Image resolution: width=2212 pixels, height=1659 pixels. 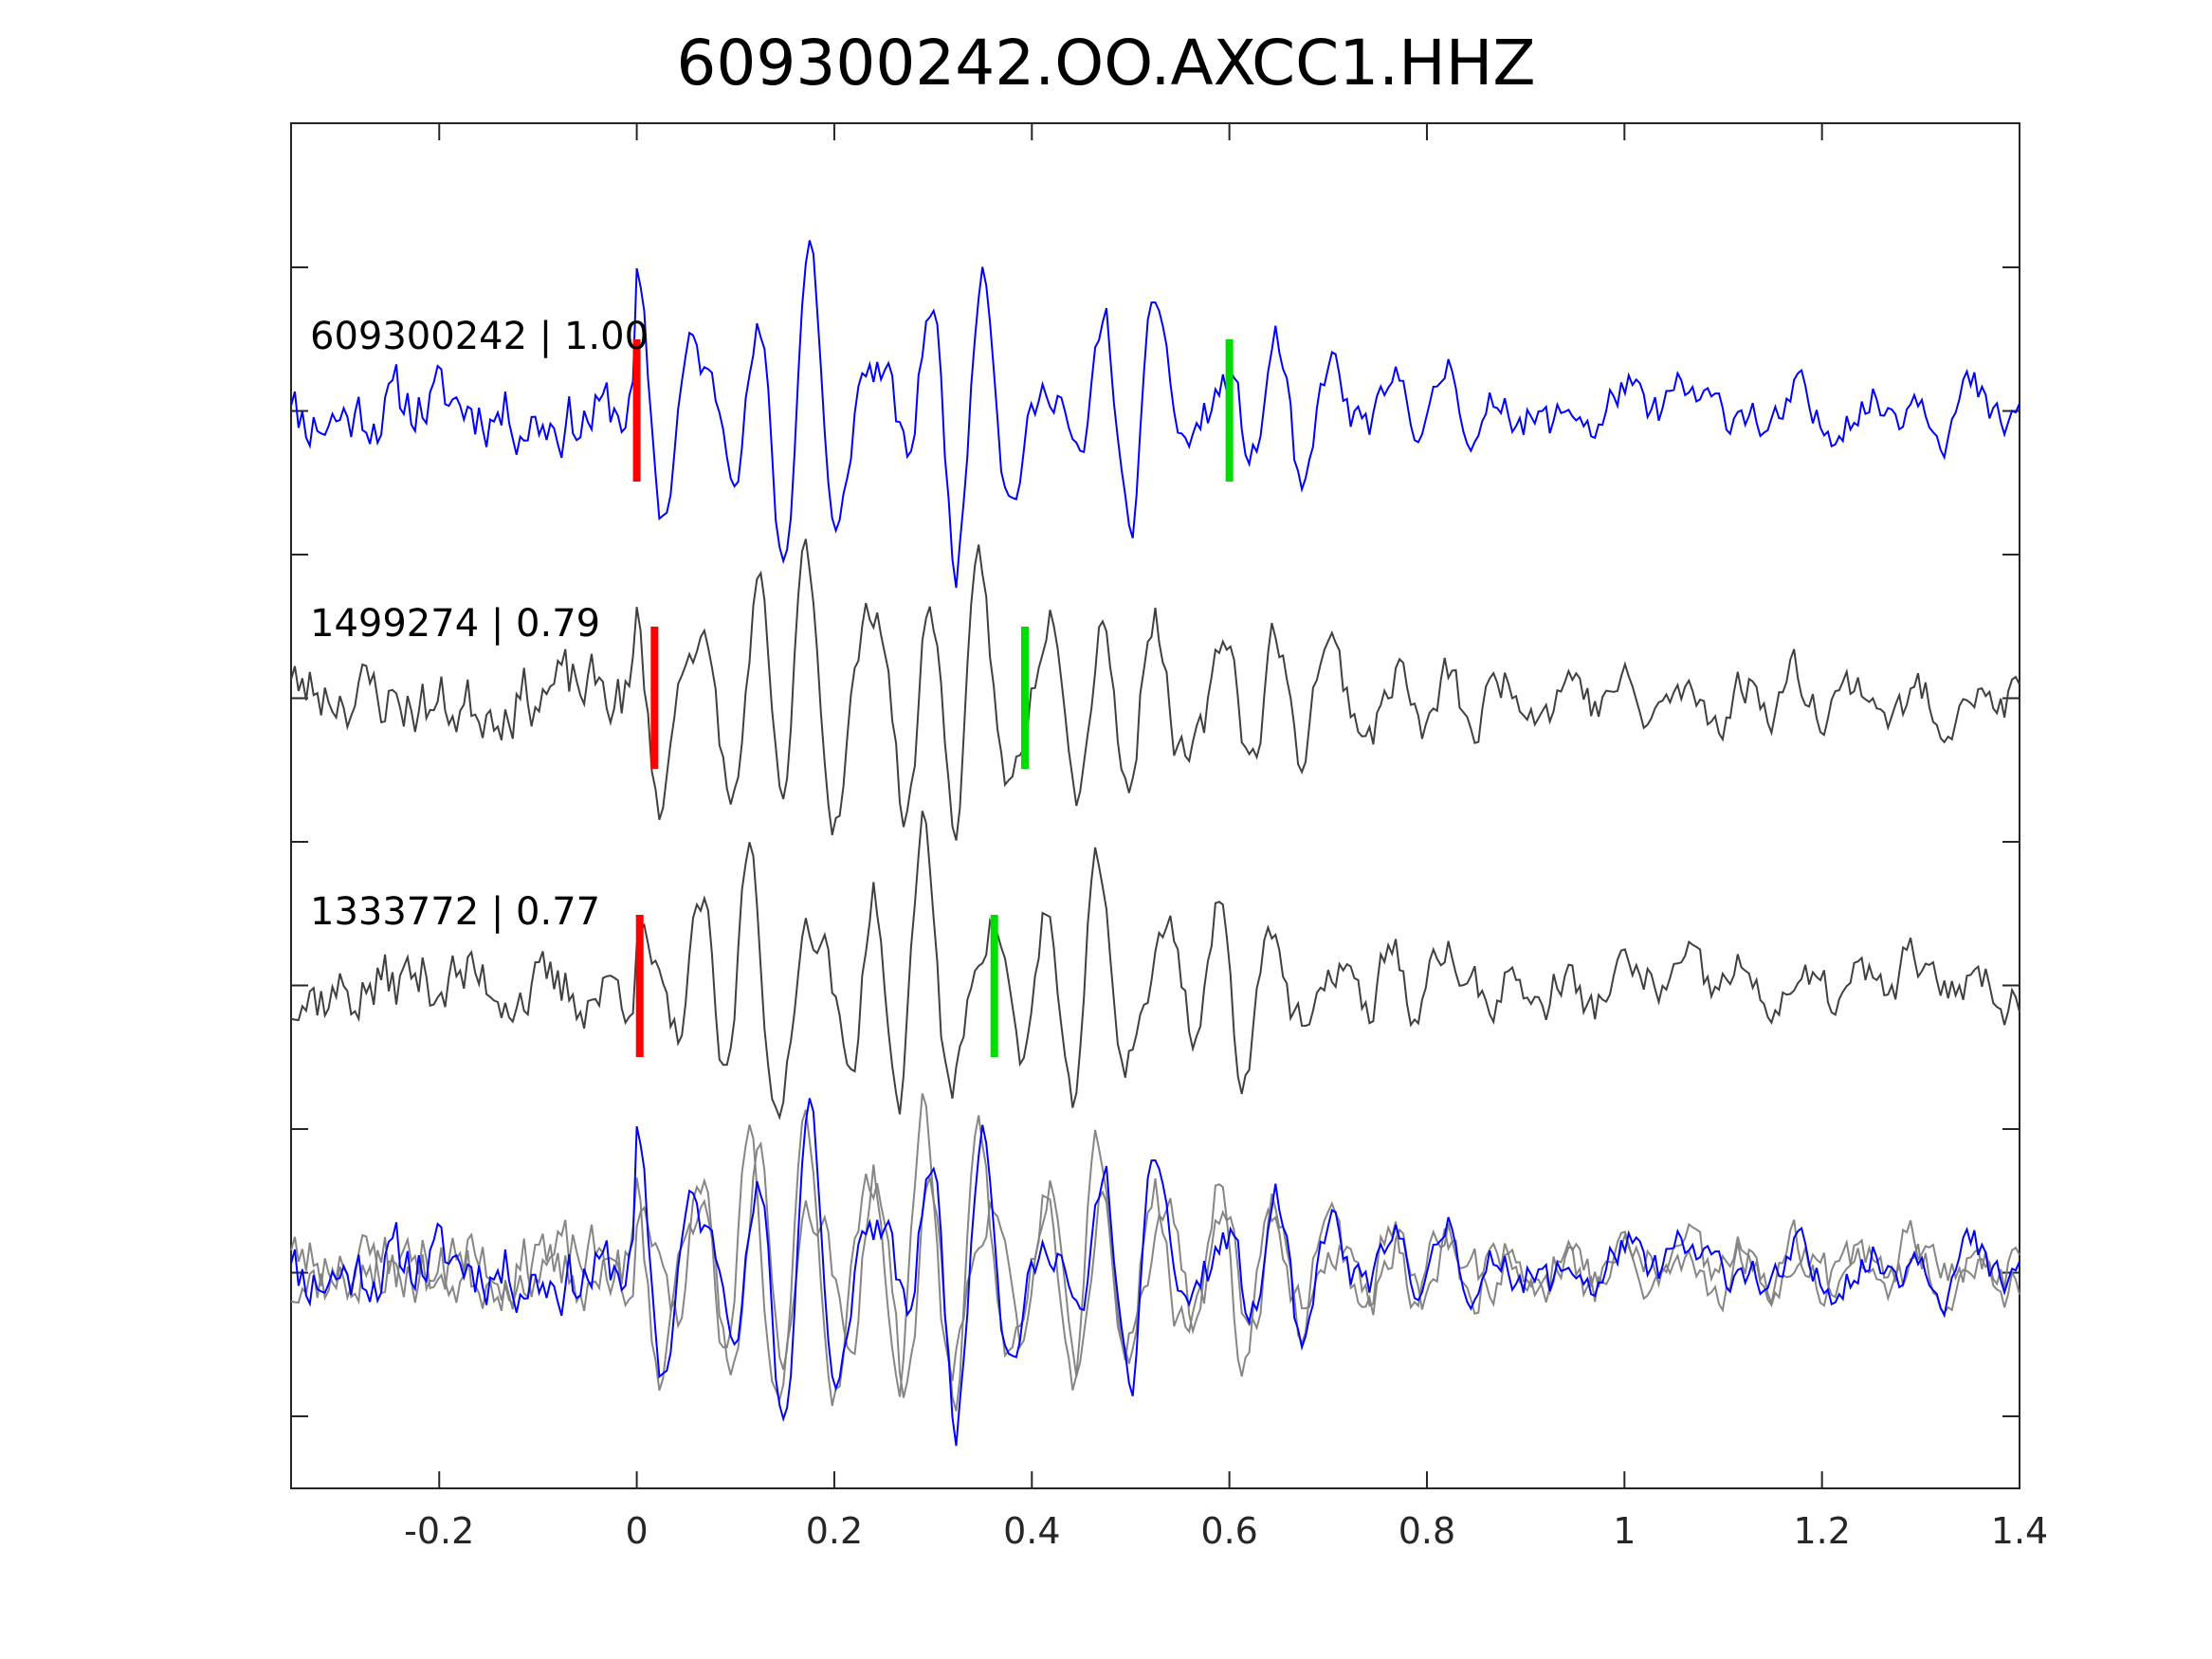 I want to click on x-tick-label: 0.4, so click(x=1031, y=1531).